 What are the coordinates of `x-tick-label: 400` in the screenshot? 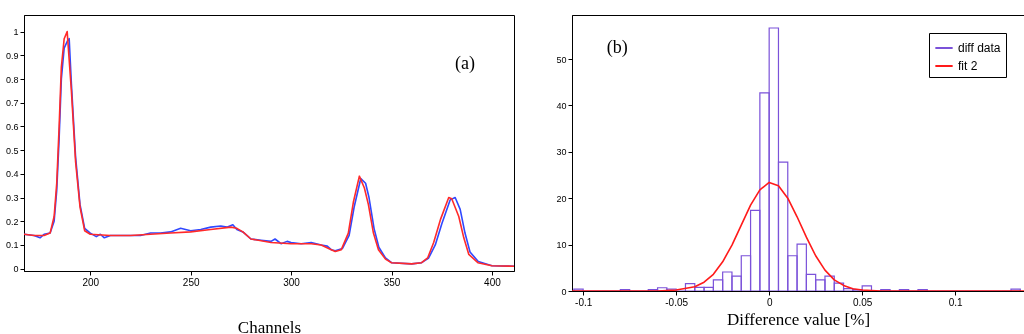 It's located at (493, 282).